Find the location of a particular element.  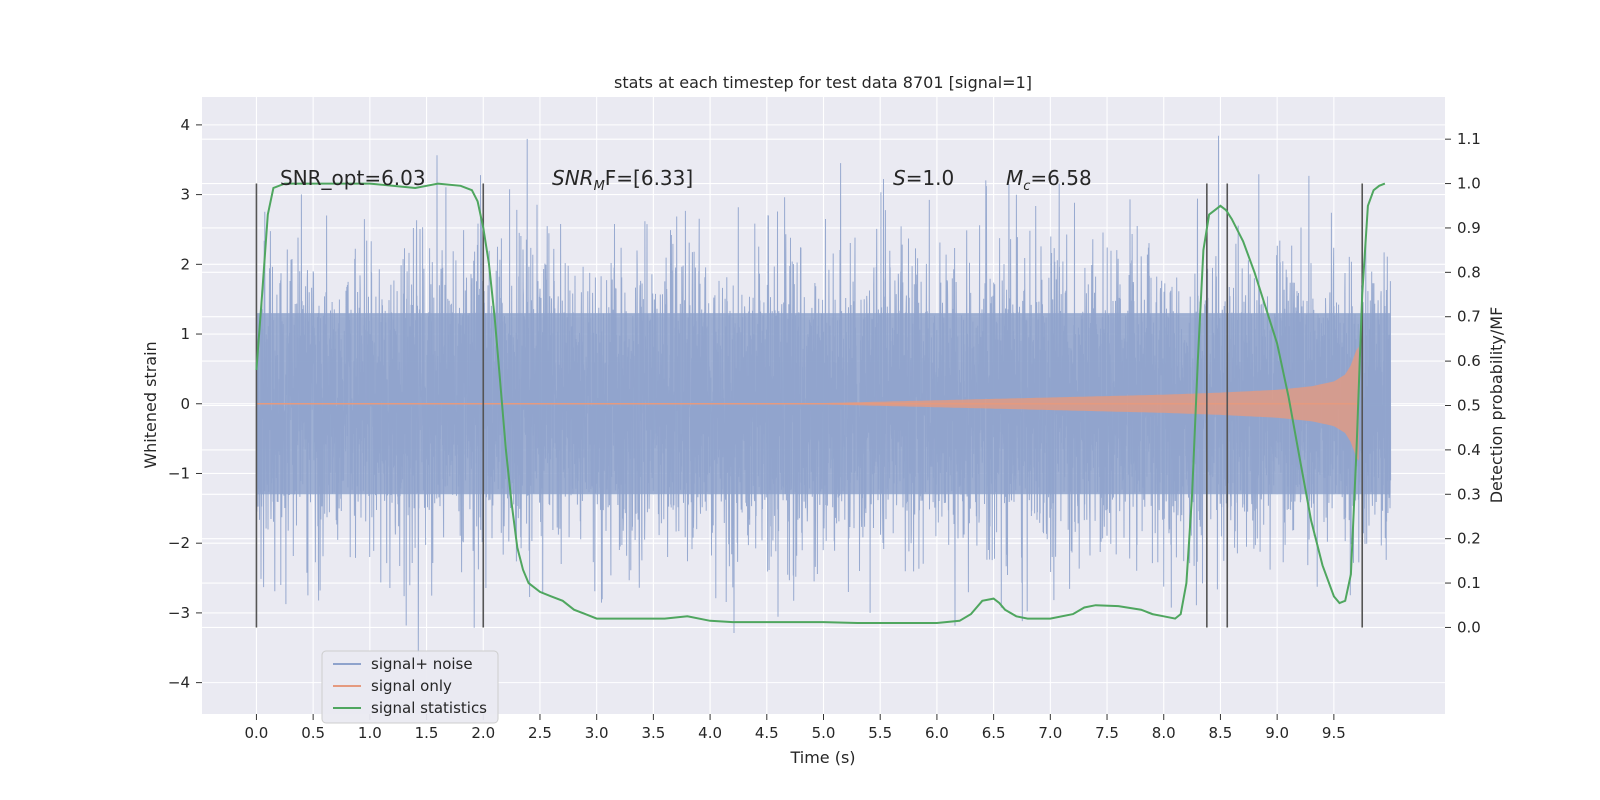

legend-label-signal-noise: signal+ noise is located at coordinates (422, 664).